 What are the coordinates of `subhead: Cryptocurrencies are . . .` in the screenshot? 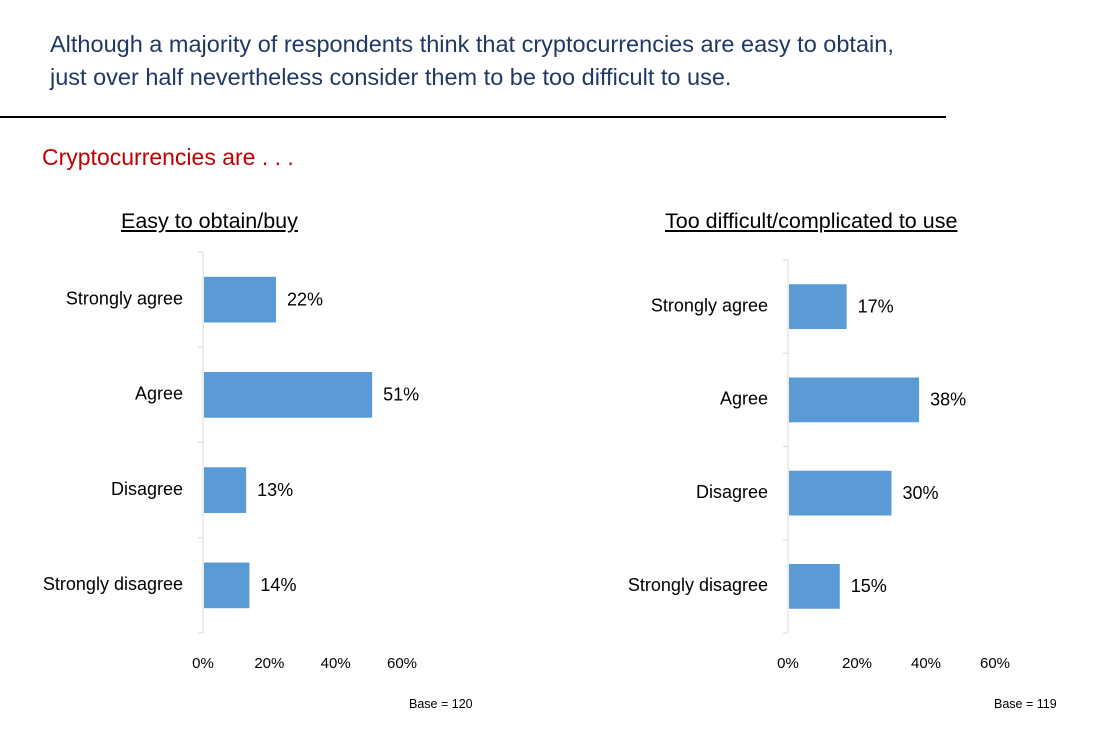 It's located at (168, 157).